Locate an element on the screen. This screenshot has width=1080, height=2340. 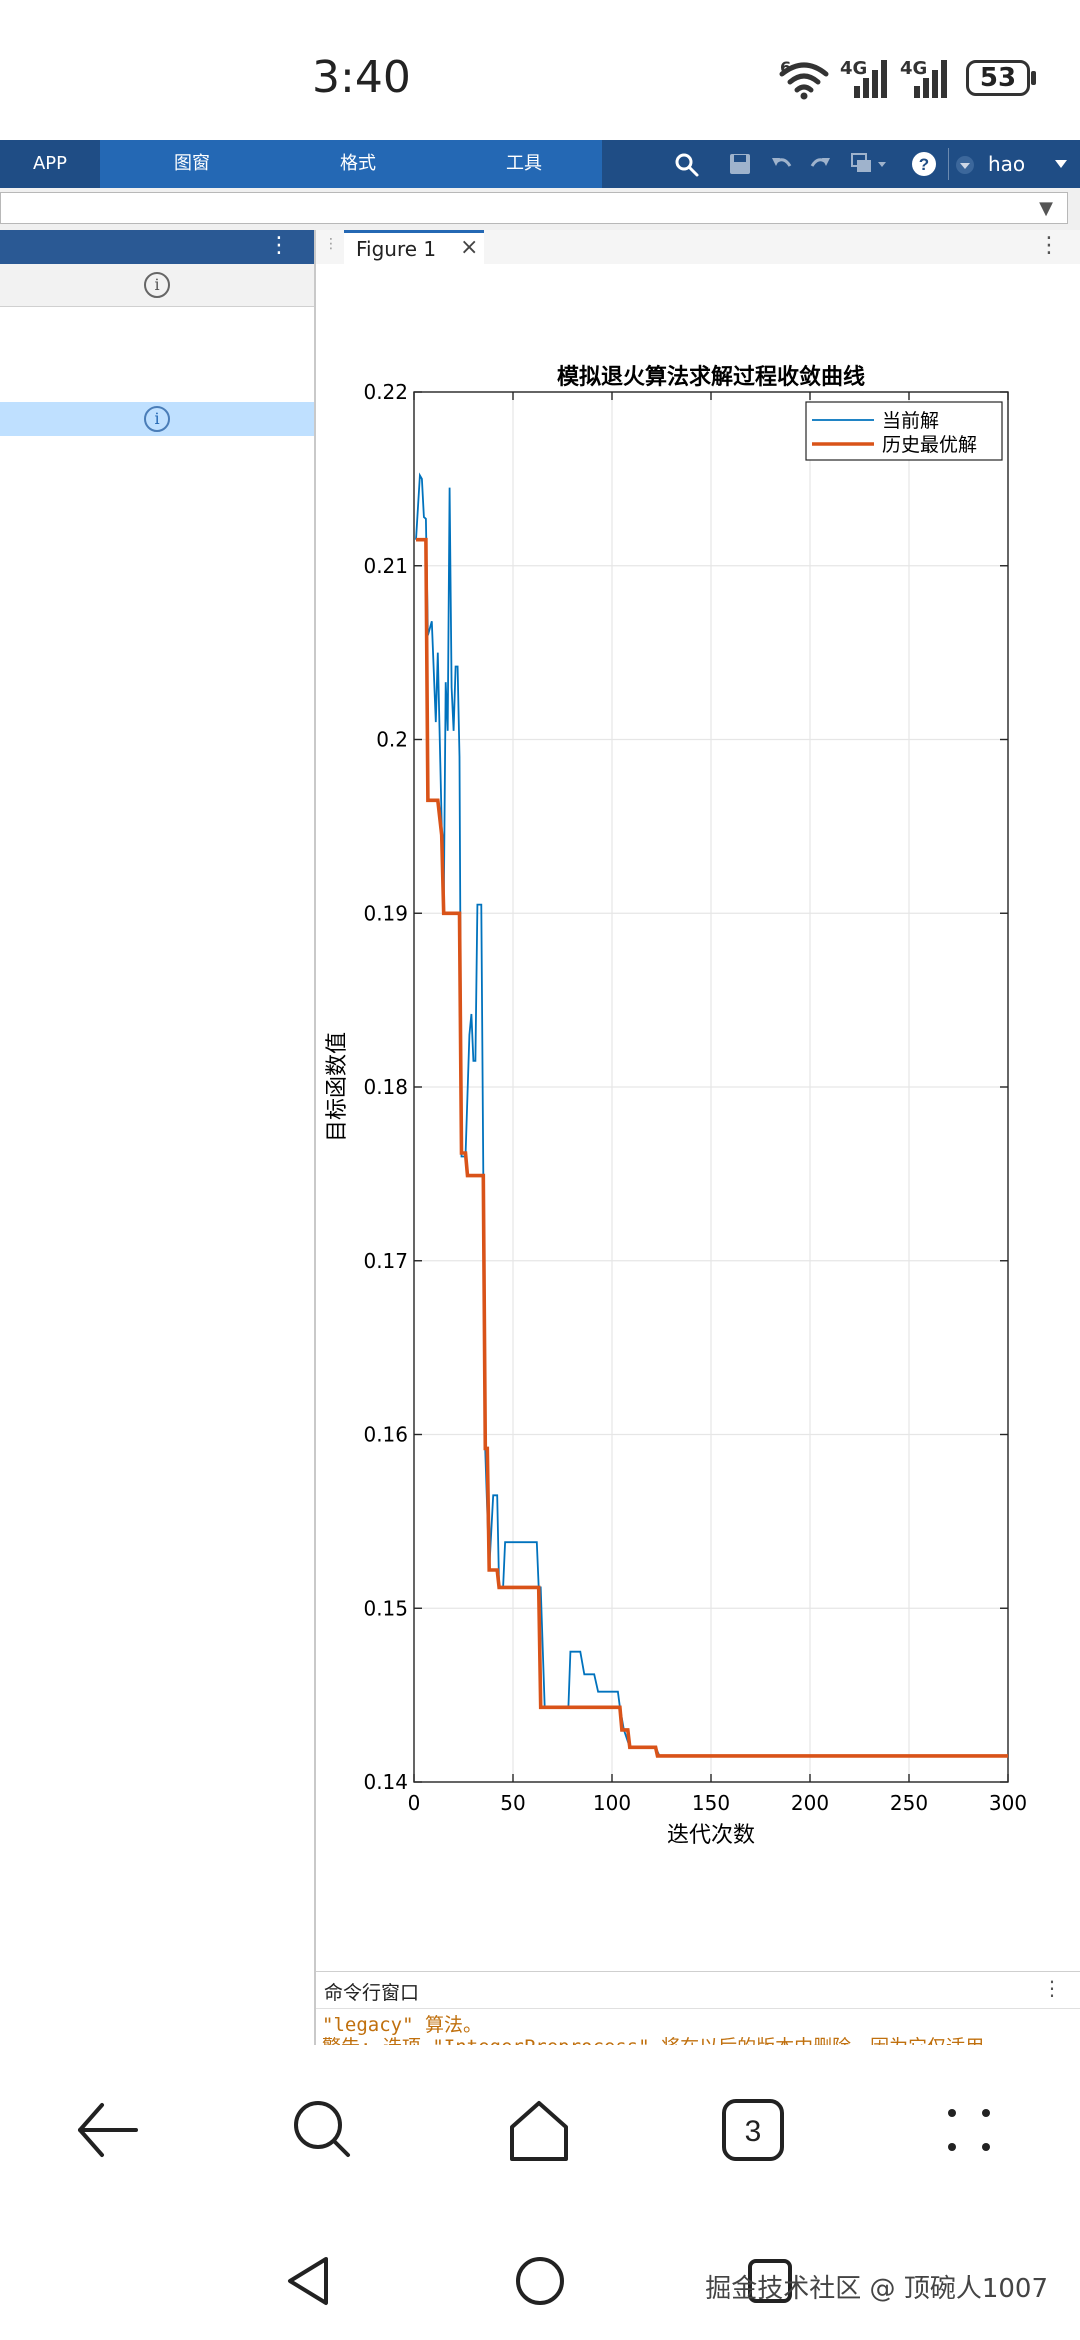
tab-figure: 图窗 is located at coordinates (192, 163).